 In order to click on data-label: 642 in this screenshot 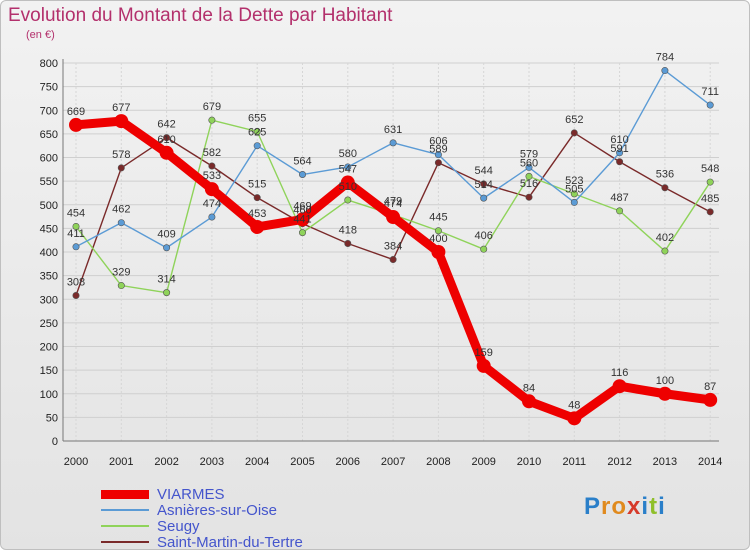, I will do `click(166, 125)`.